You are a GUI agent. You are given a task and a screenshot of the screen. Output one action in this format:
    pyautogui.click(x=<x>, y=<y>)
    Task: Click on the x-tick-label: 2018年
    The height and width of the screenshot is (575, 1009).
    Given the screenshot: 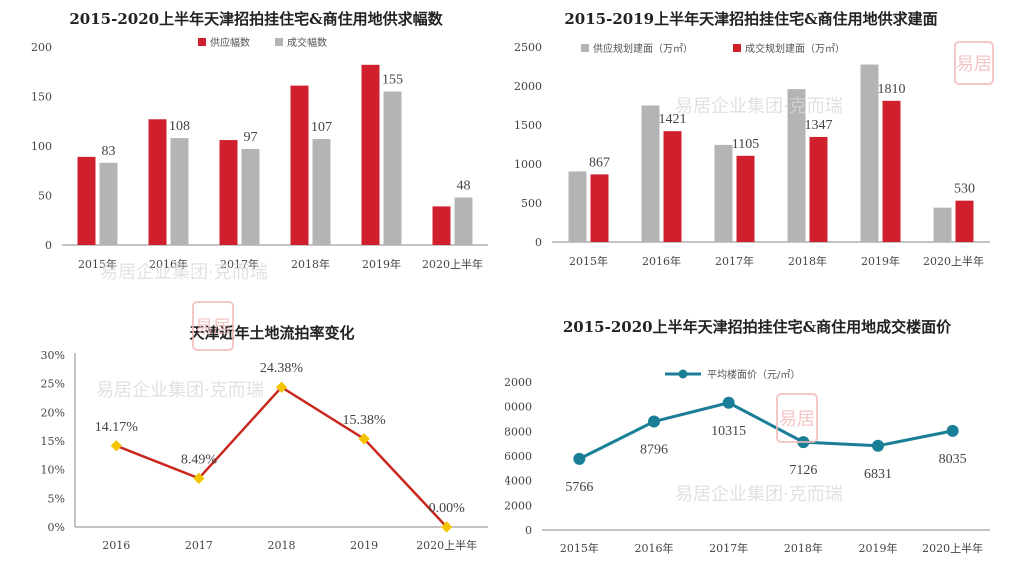 What is the action you would take?
    pyautogui.click(x=310, y=264)
    